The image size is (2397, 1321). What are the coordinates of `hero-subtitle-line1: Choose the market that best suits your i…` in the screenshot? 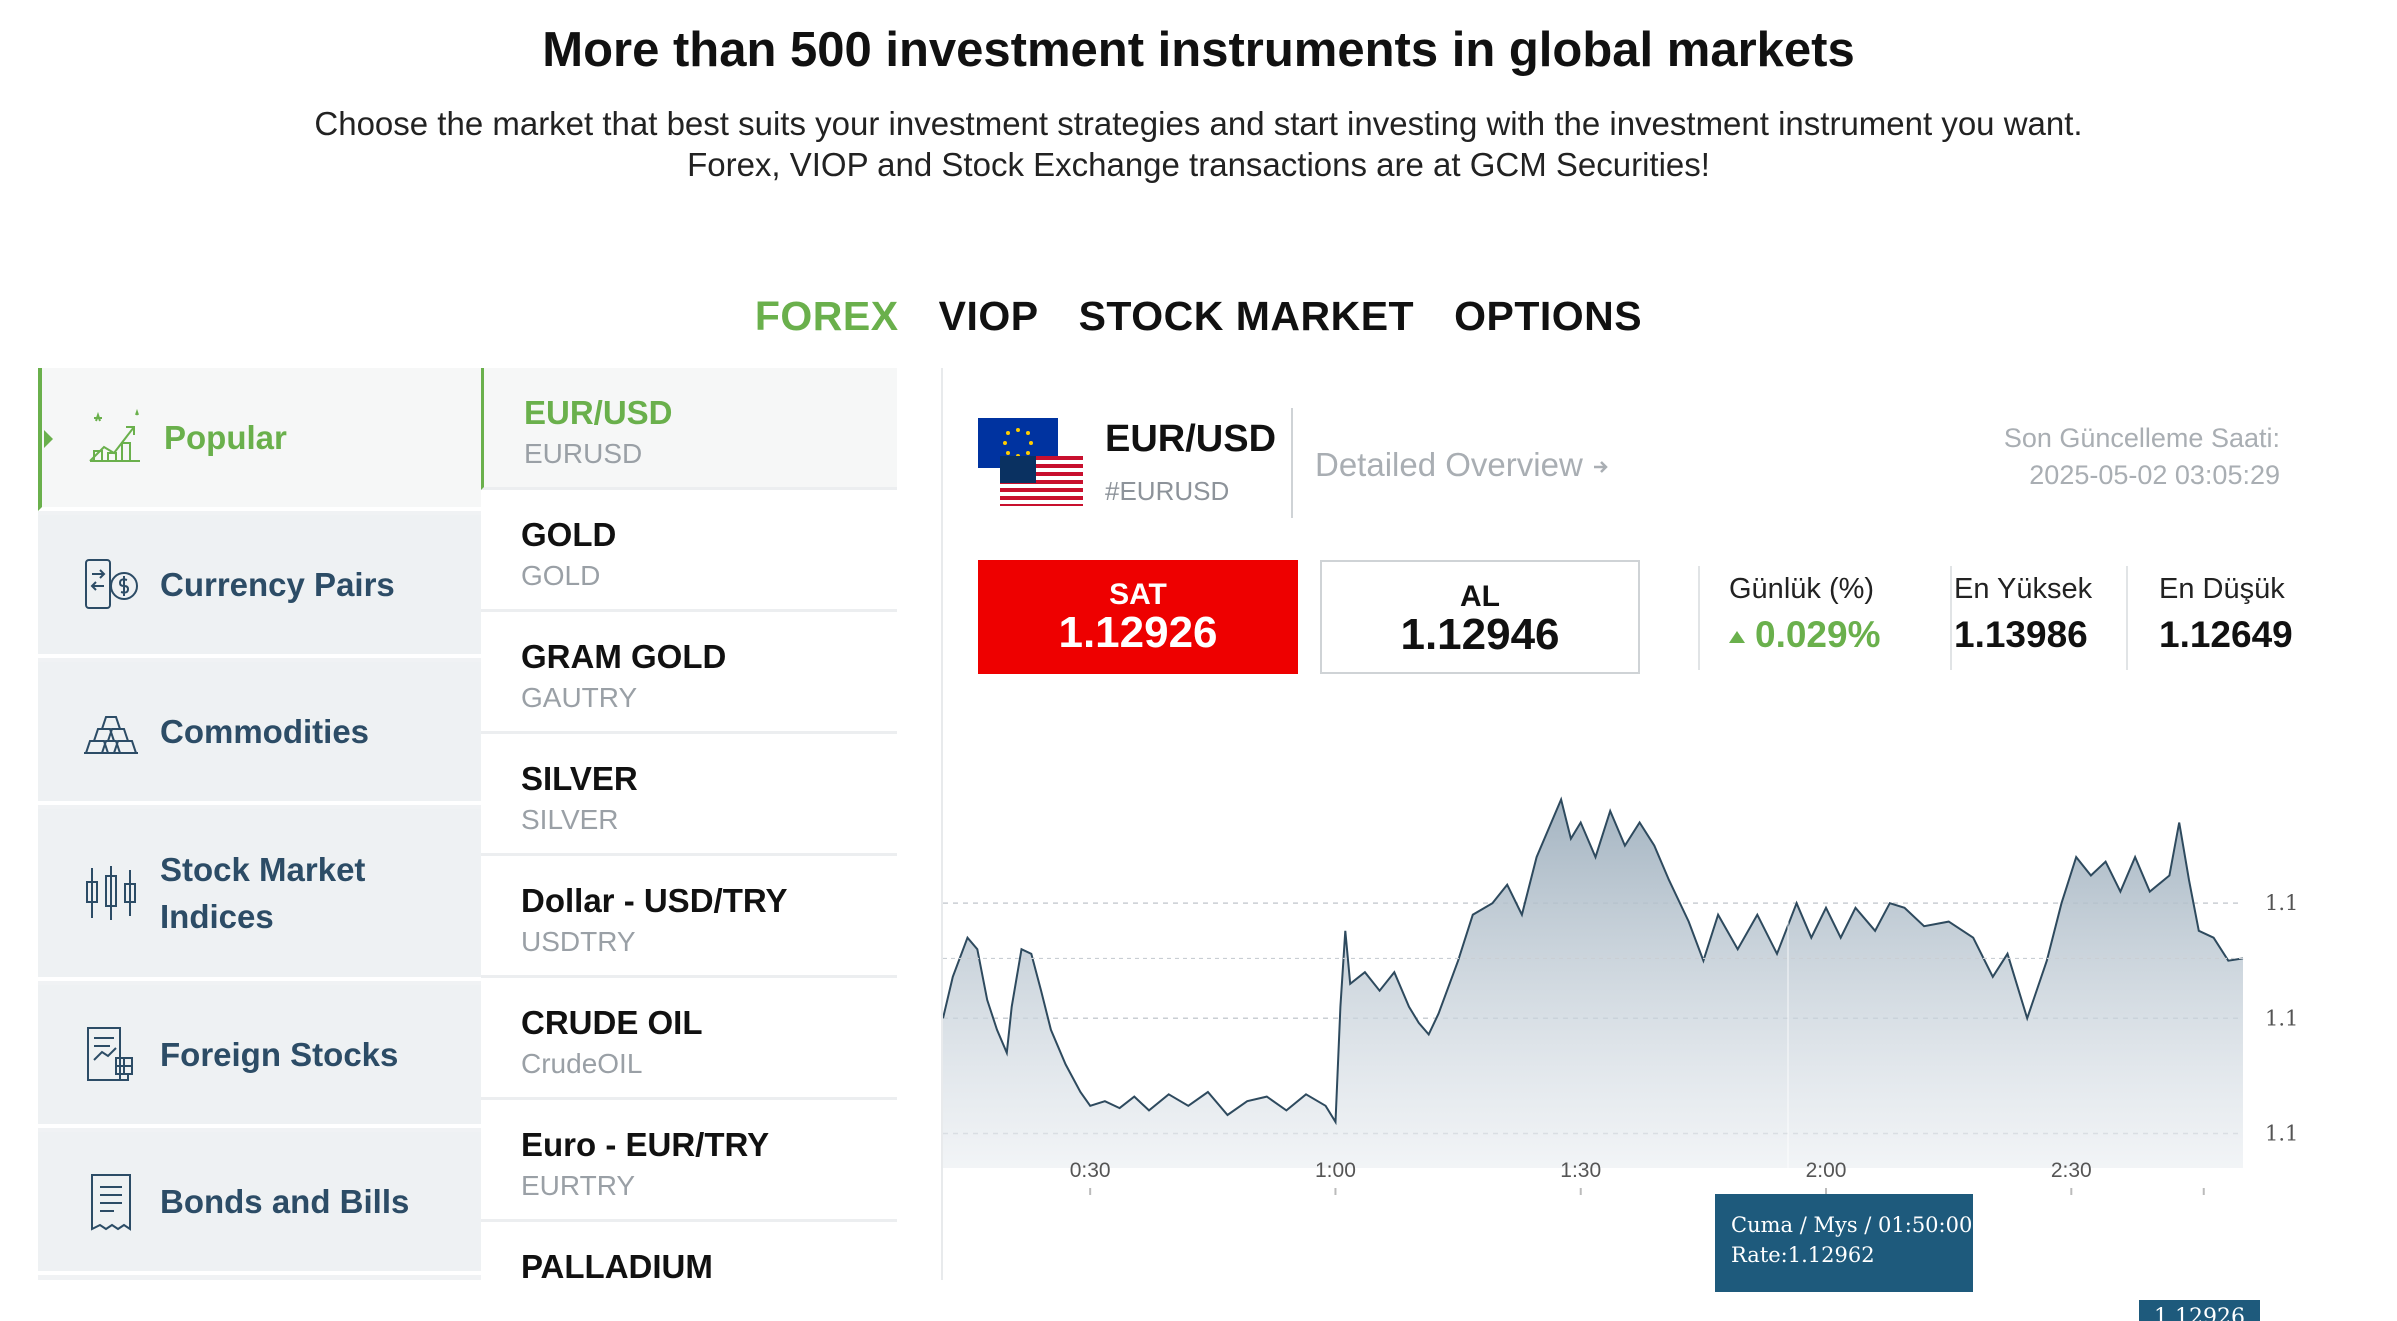 It's located at (1198, 123).